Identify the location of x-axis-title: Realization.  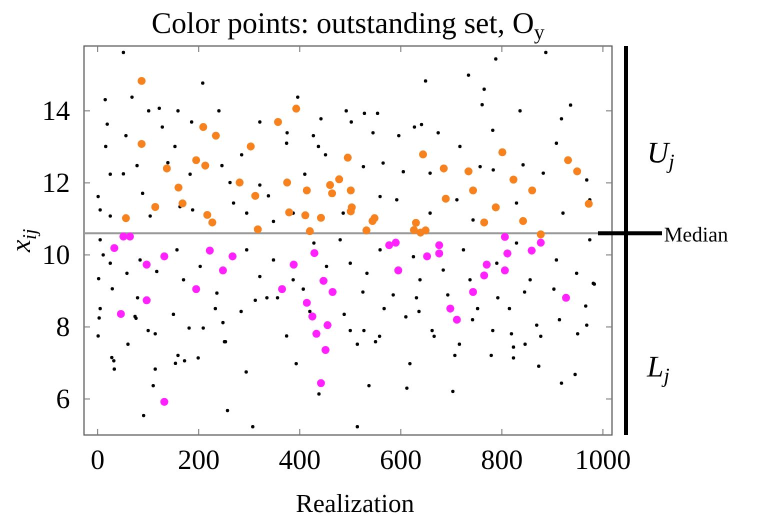
(355, 503).